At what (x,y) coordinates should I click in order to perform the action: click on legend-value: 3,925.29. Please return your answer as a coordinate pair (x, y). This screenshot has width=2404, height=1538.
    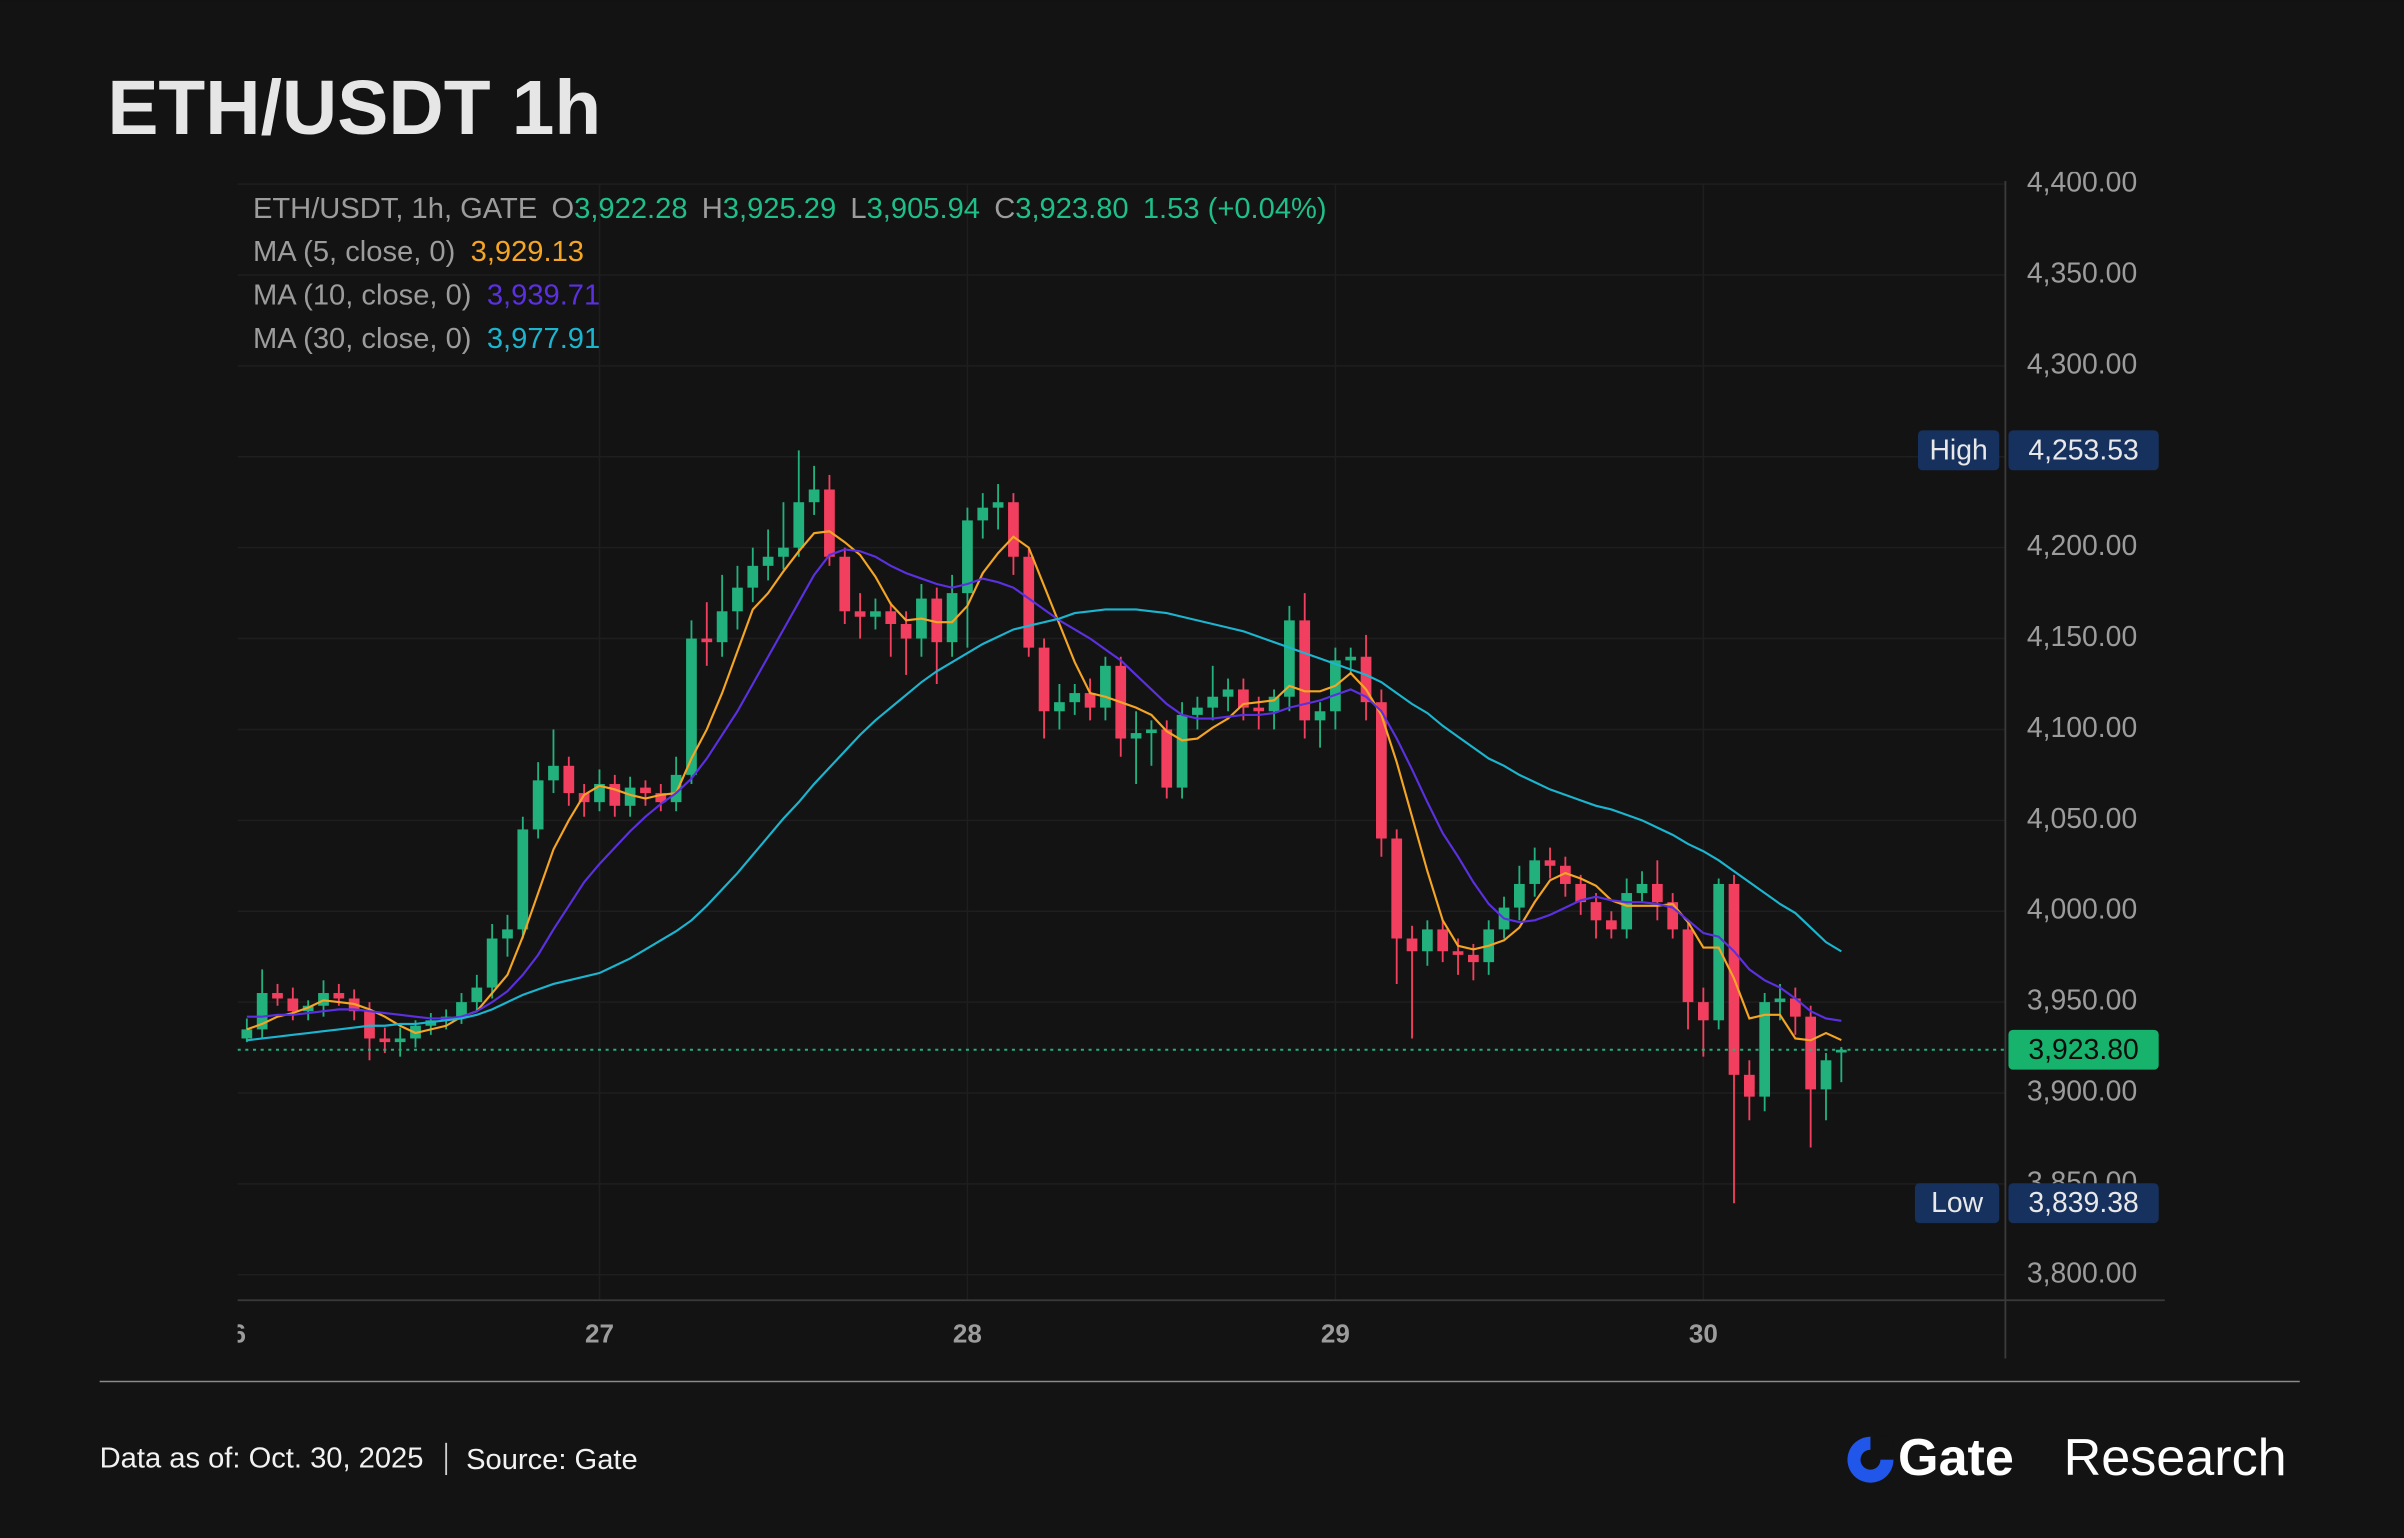
    Looking at the image, I should click on (779, 209).